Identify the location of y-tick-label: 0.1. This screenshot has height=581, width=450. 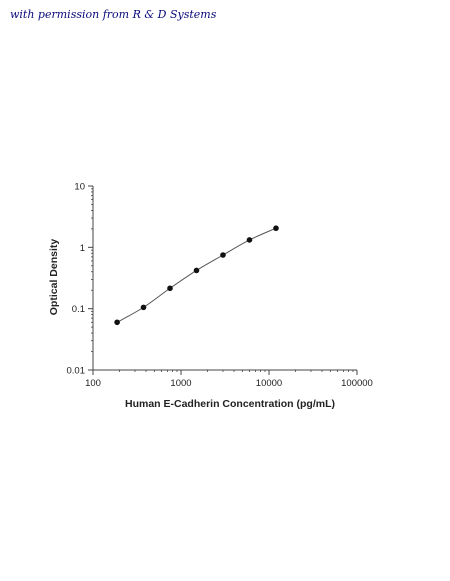
(78, 309).